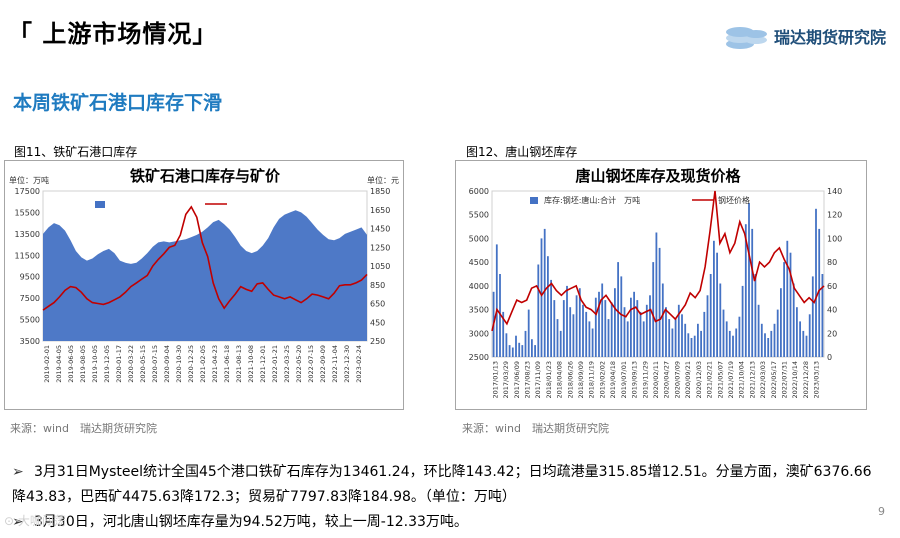 This screenshot has height=538, width=900. I want to click on x-tick-label: 2021/10/04, so click(742, 379).